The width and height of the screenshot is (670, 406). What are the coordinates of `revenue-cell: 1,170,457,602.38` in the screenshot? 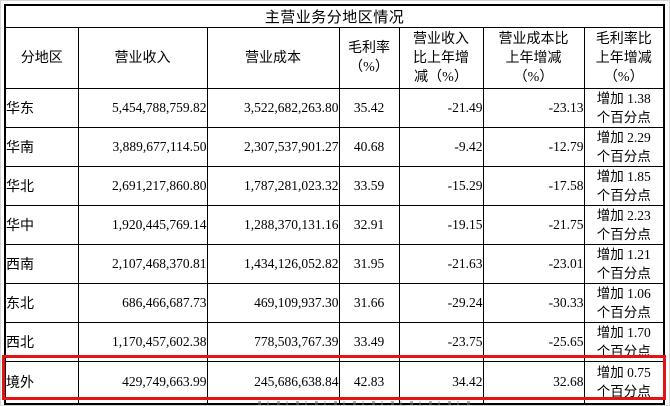 It's located at (142, 342).